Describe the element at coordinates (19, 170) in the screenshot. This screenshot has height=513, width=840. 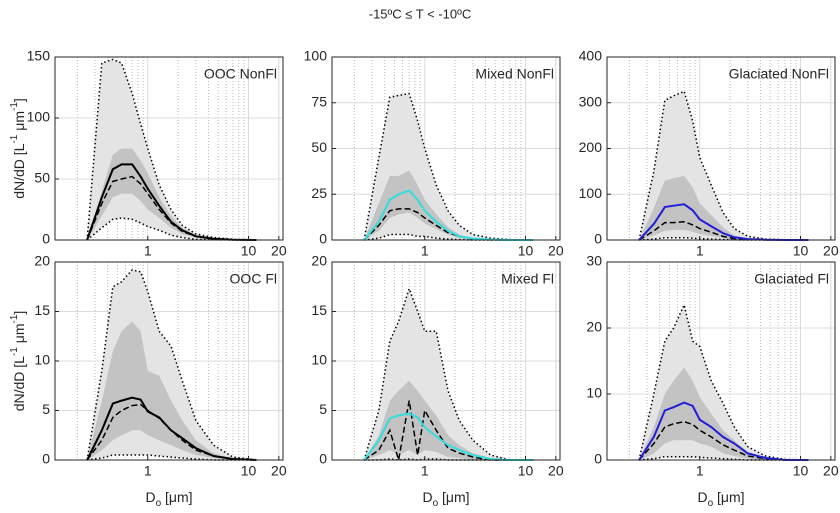
I see `label-part: dN/dD [L` at that location.